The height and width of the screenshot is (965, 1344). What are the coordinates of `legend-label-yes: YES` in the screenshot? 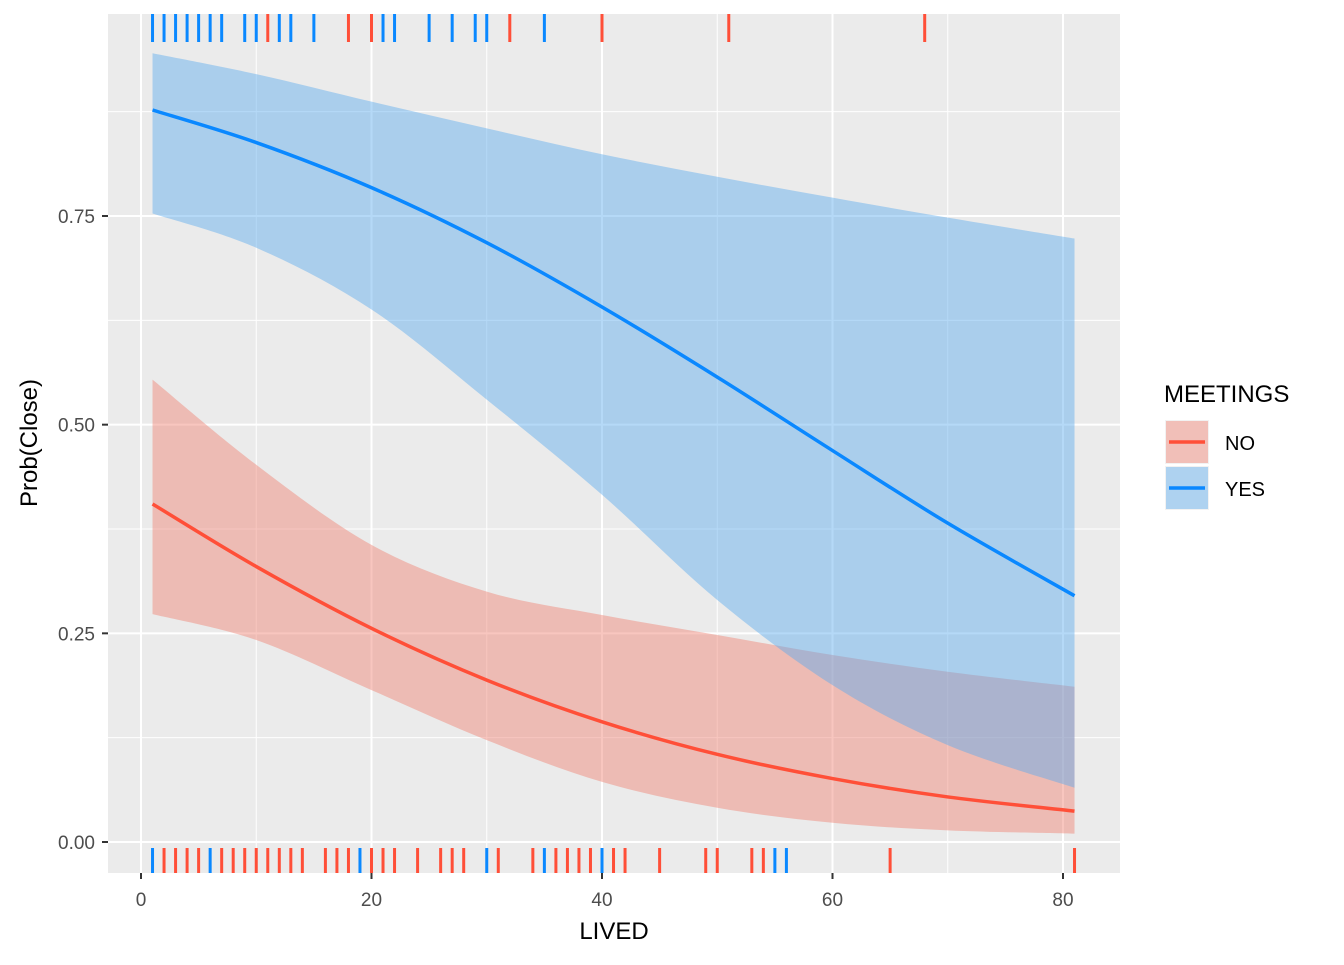 It's located at (1245, 490).